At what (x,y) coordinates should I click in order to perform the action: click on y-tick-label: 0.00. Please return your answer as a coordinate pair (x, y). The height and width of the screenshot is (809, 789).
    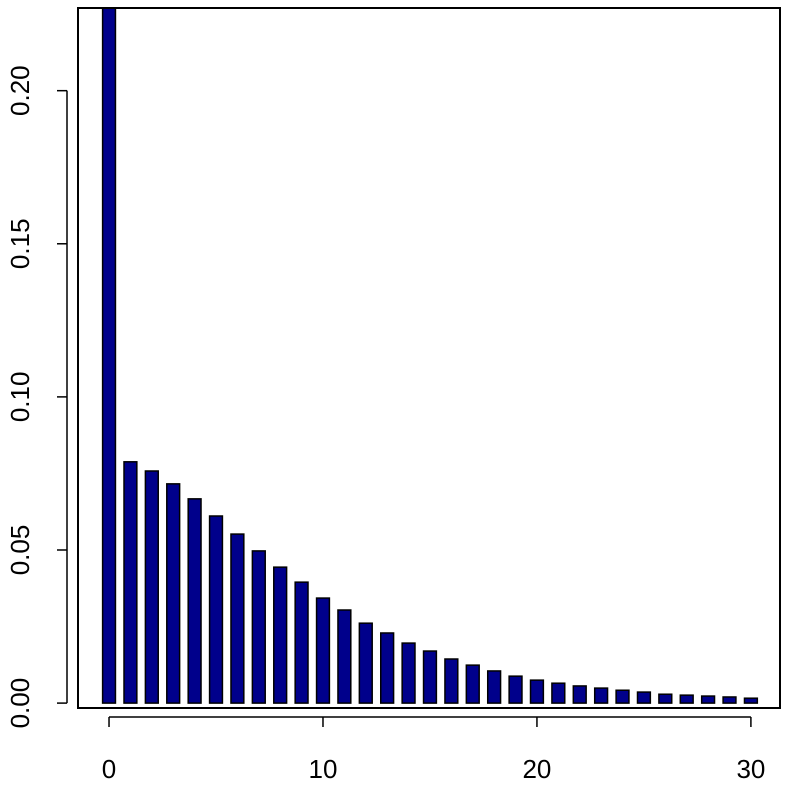
    Looking at the image, I should click on (20, 703).